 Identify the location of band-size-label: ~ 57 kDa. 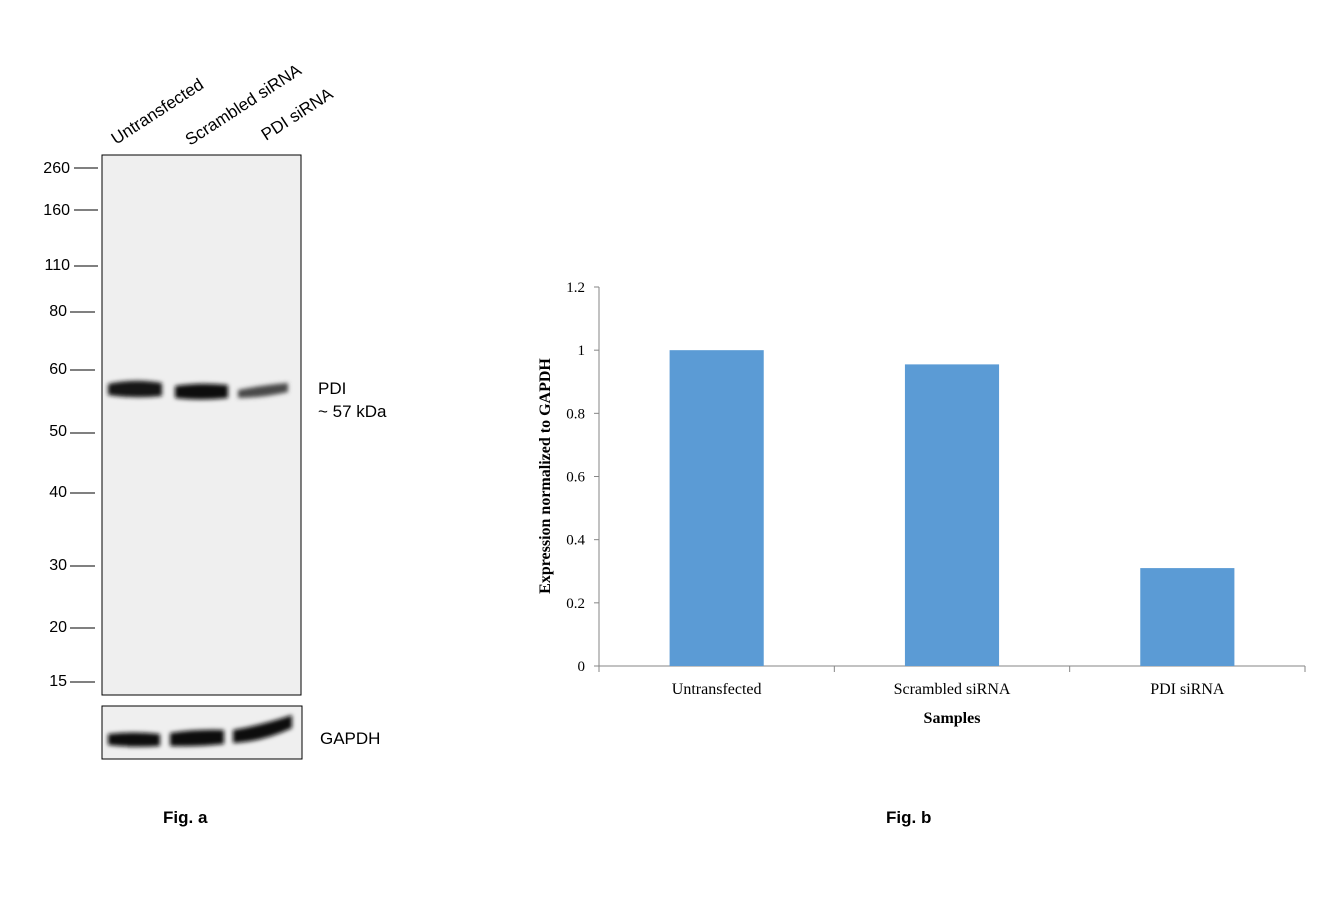
(352, 411).